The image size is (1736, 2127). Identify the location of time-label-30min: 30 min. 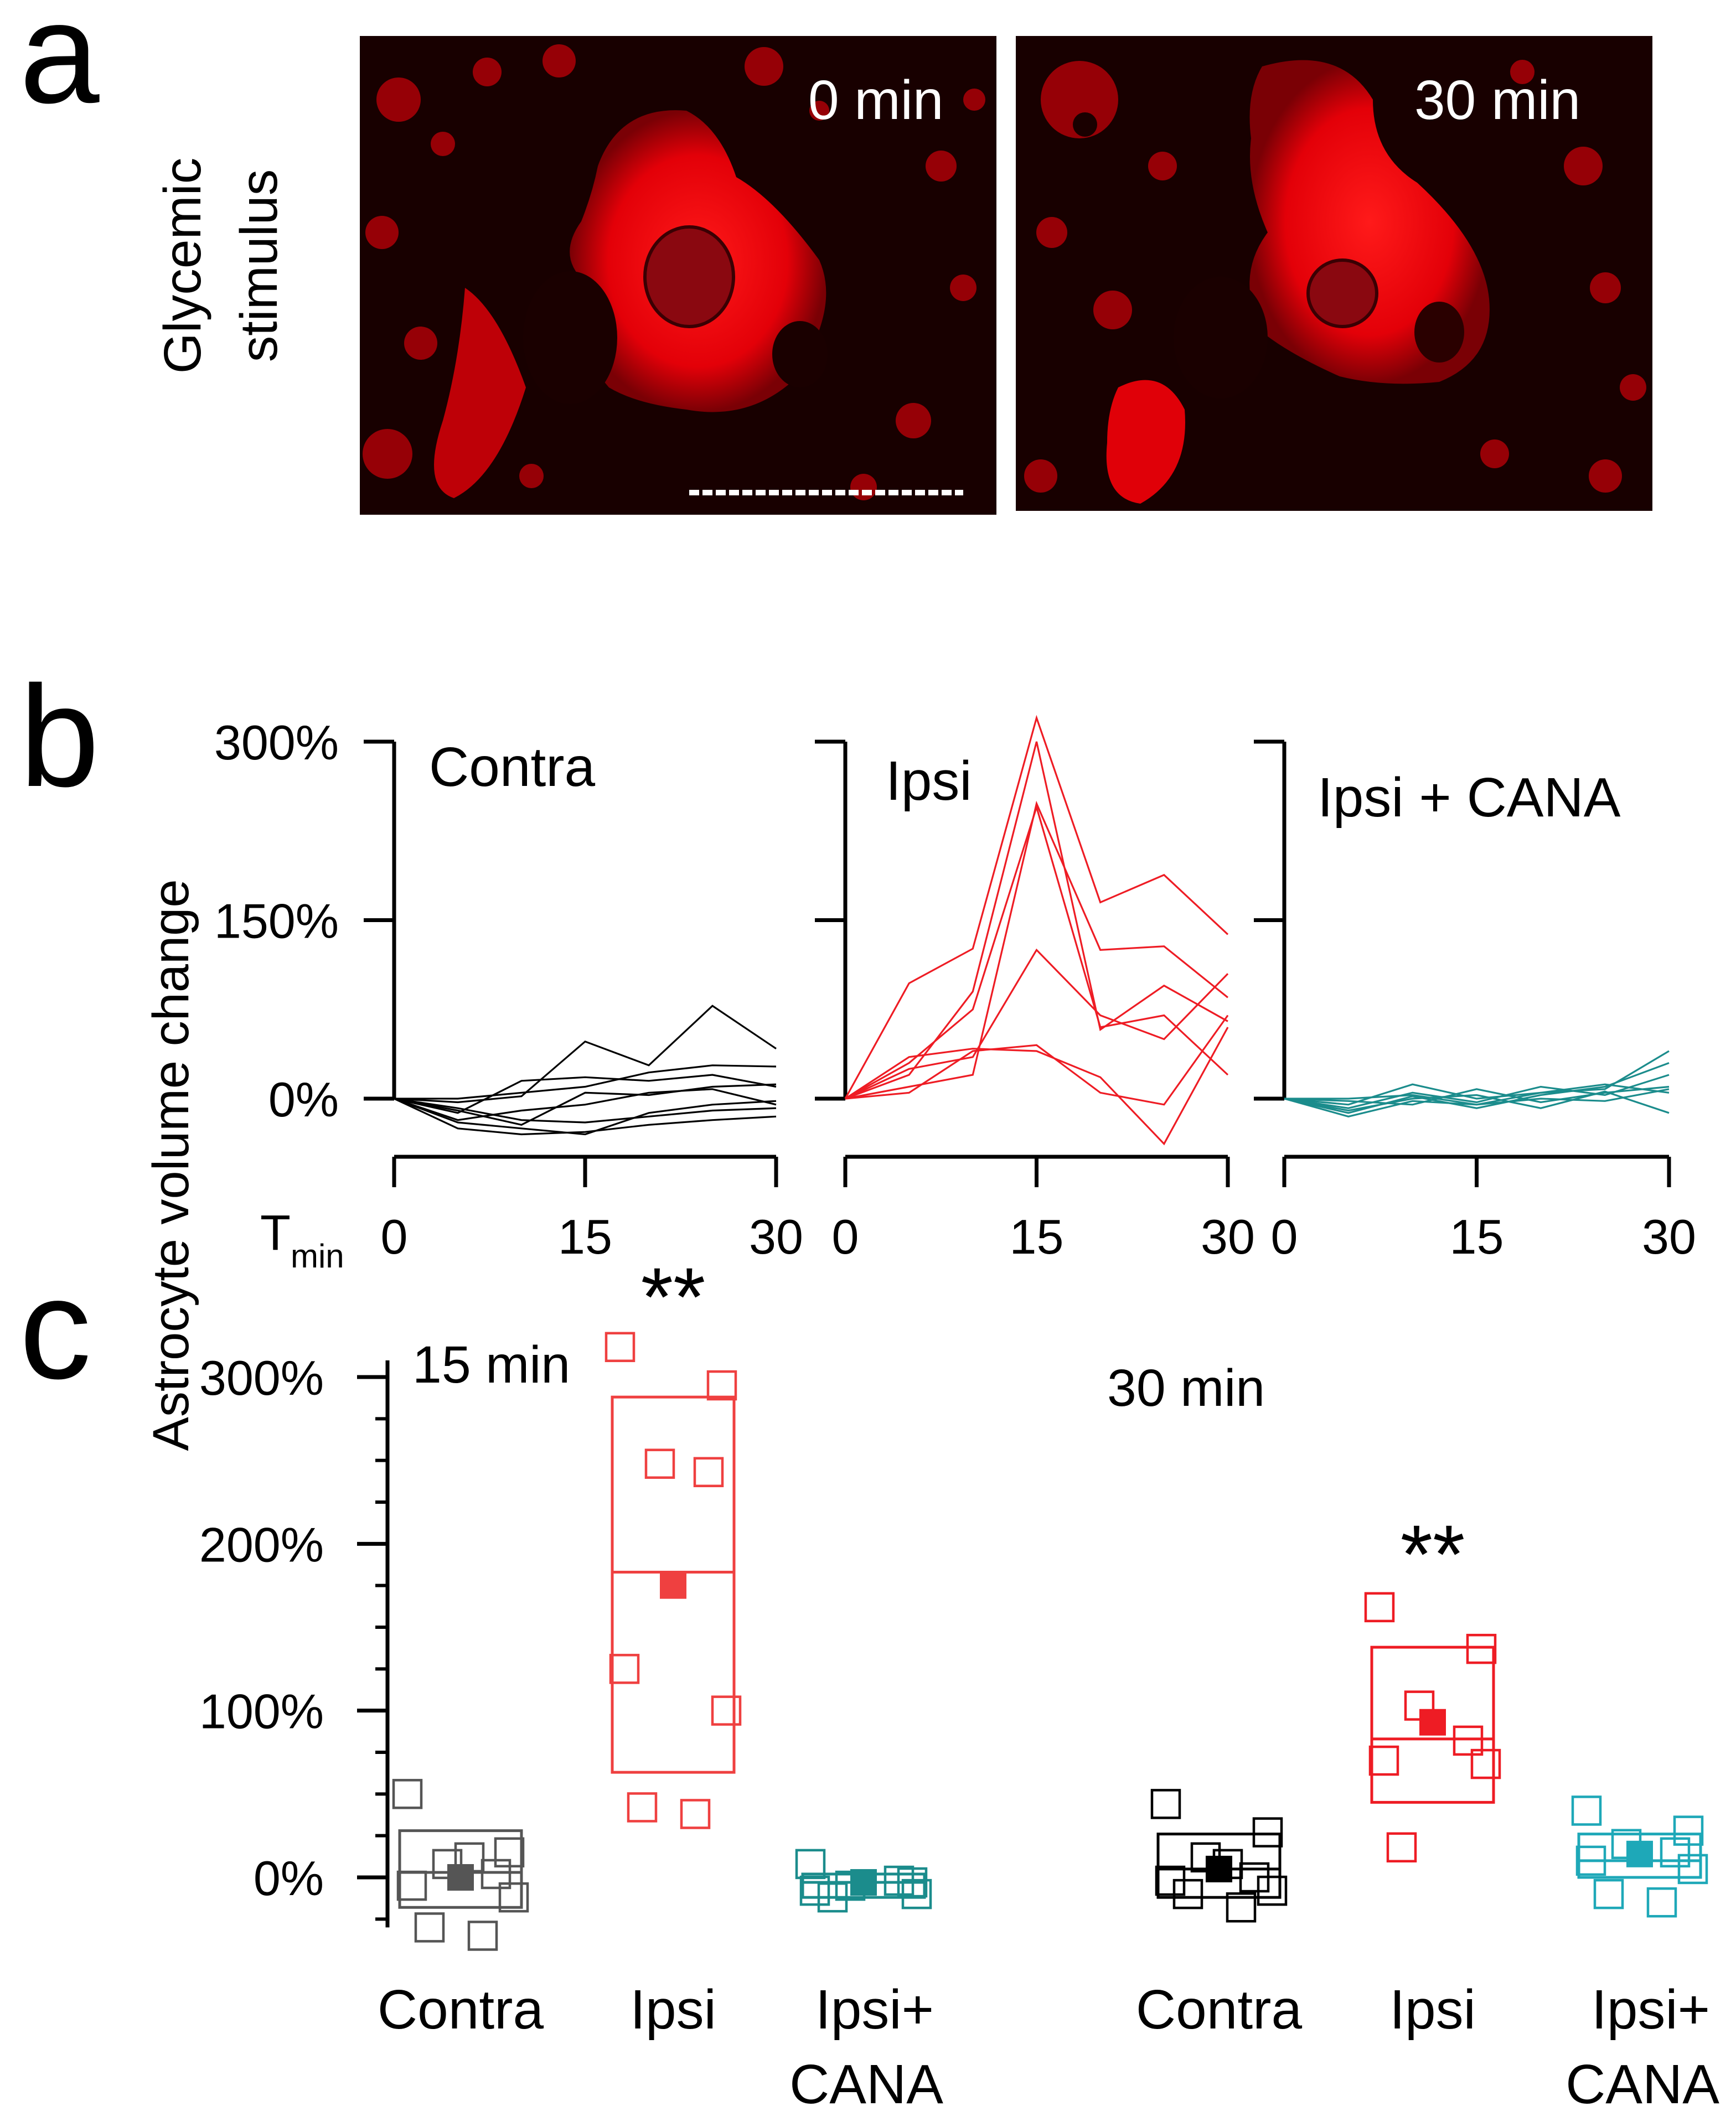
(1497, 100).